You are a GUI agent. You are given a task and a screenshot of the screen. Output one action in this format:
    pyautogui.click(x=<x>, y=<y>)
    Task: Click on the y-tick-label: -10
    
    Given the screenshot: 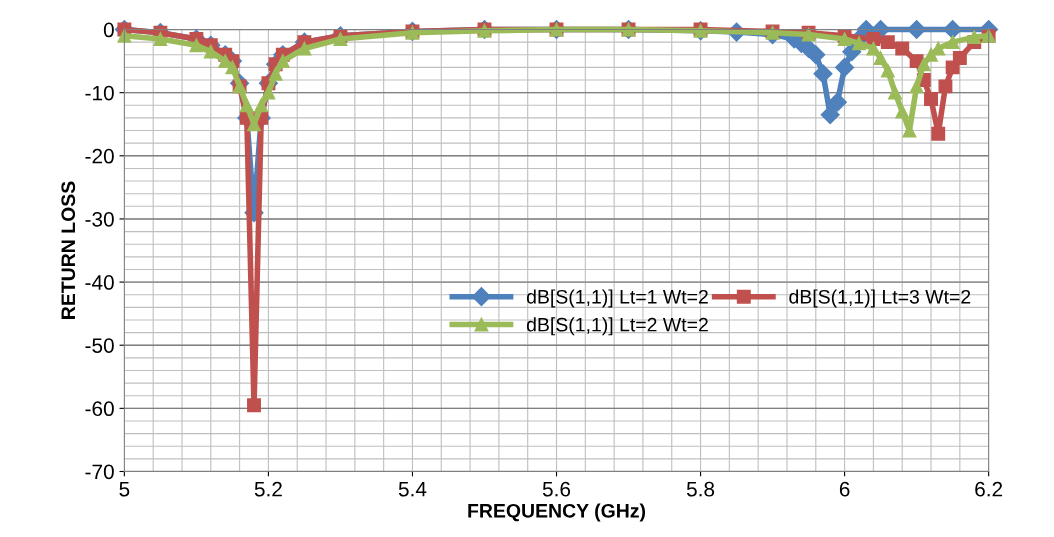 What is the action you would take?
    pyautogui.click(x=99, y=93)
    